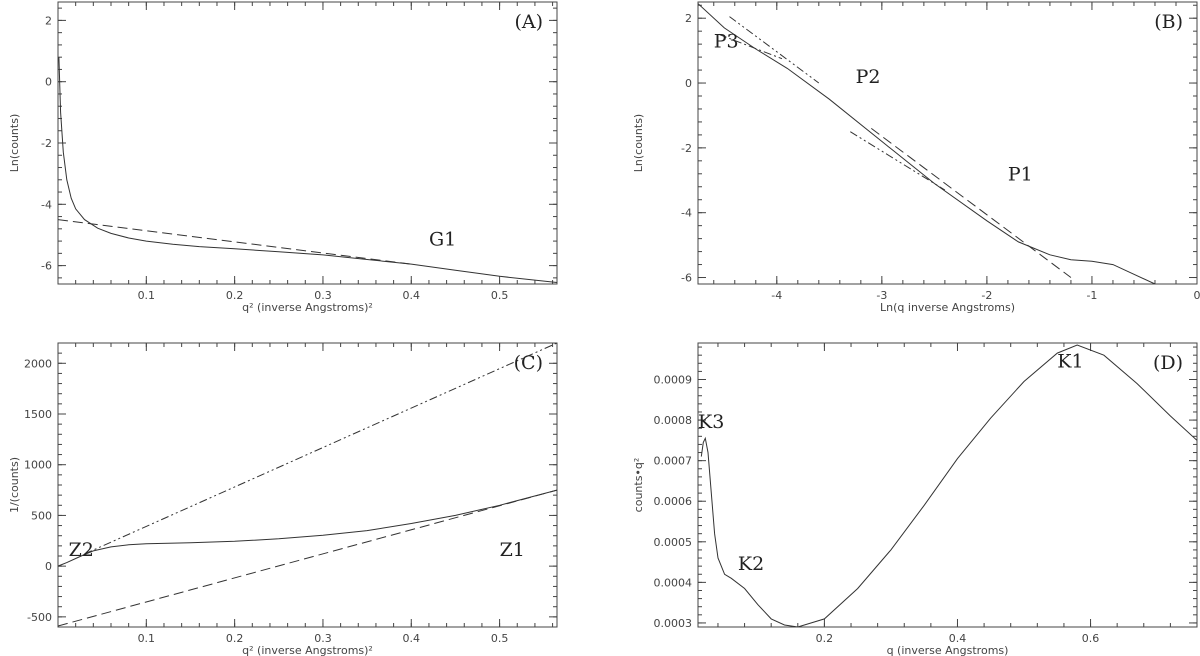  I want to click on x-tick-label: 0, so click(1197, 295).